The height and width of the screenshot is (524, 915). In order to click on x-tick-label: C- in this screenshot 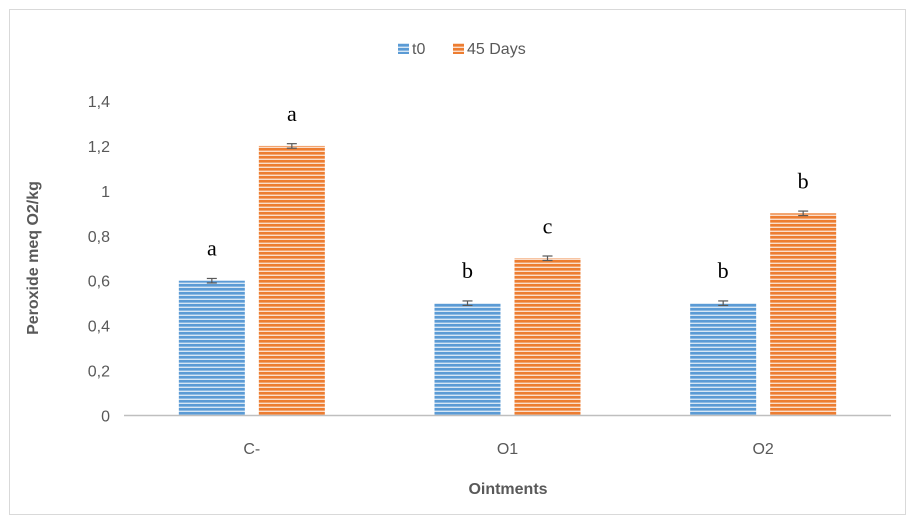, I will do `click(251, 449)`.